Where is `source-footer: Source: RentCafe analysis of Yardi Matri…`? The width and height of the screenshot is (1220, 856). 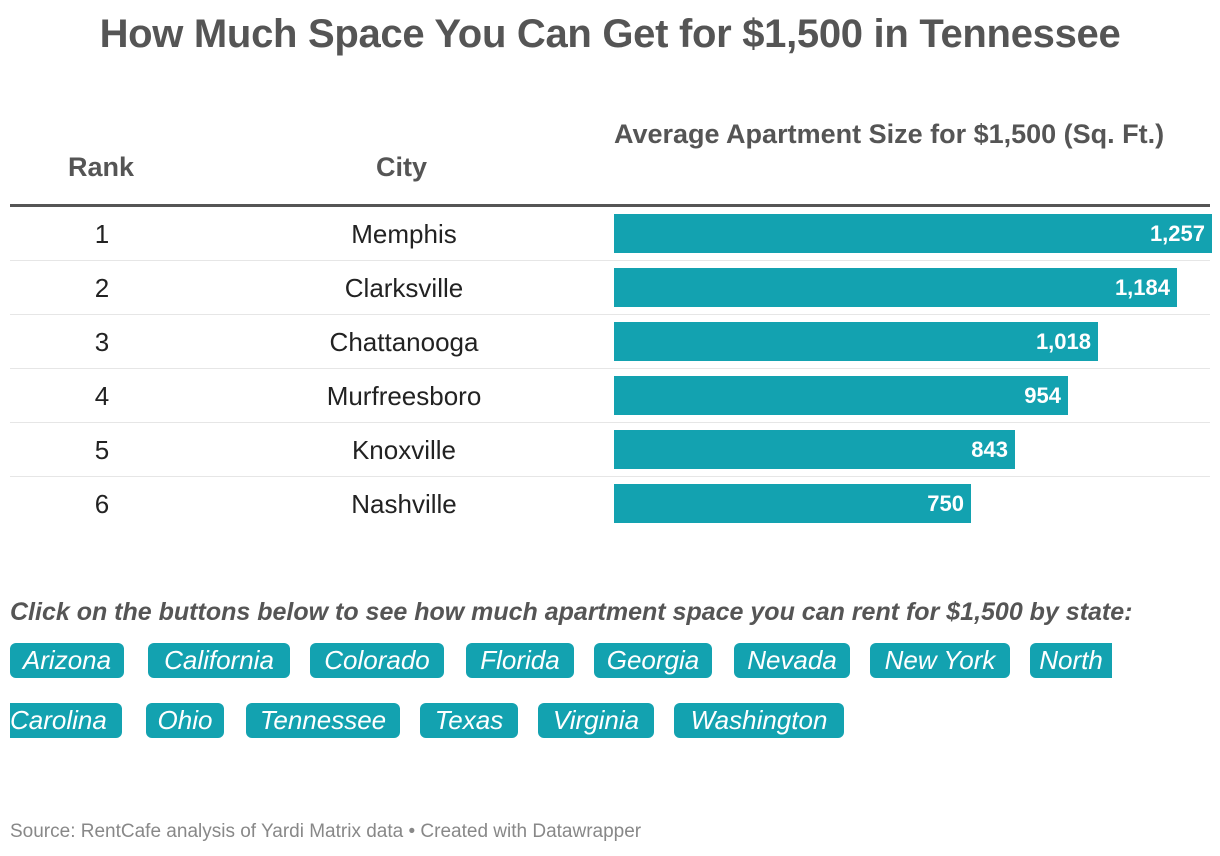 source-footer: Source: RentCafe analysis of Yardi Matri… is located at coordinates (326, 831).